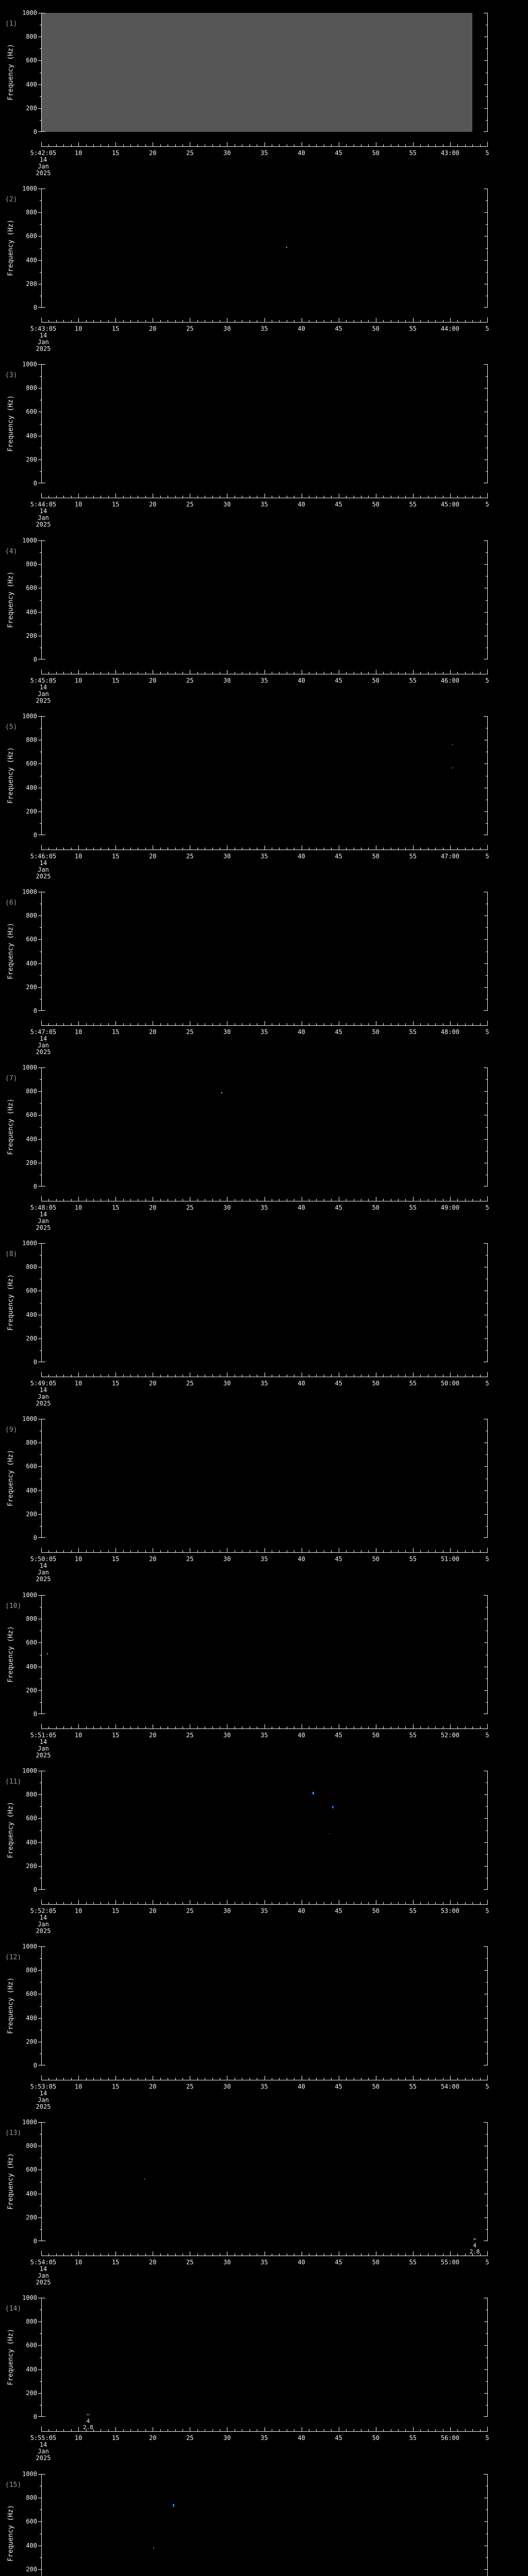 This screenshot has width=528, height=2576. Describe the element at coordinates (11, 24) in the screenshot. I see `panel-number: (1)` at that location.